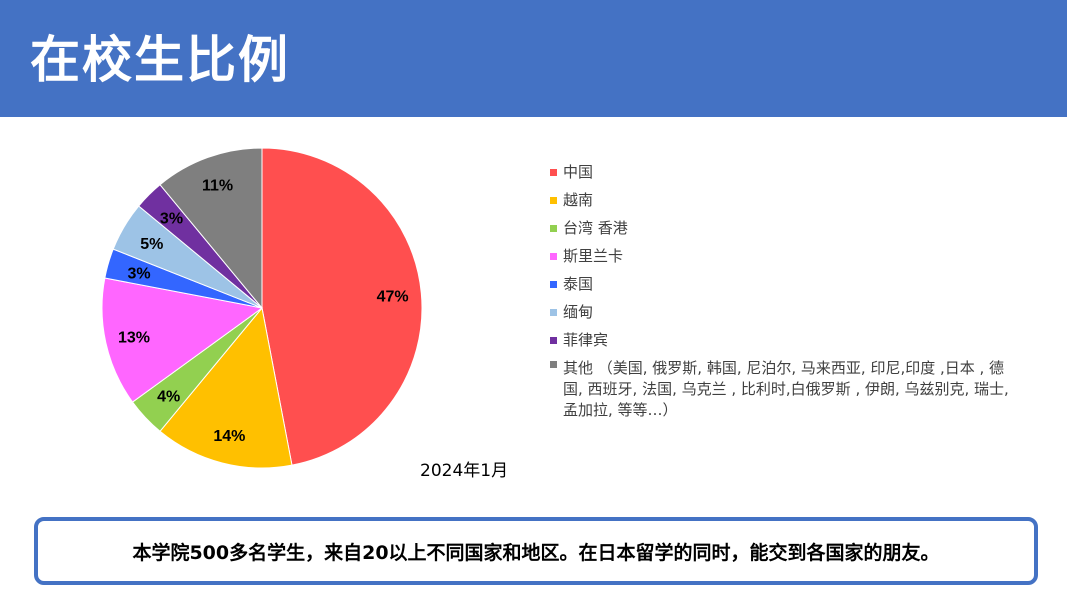  What do you see at coordinates (139, 273) in the screenshot?
I see `pie-label-thailand: 3%` at bounding box center [139, 273].